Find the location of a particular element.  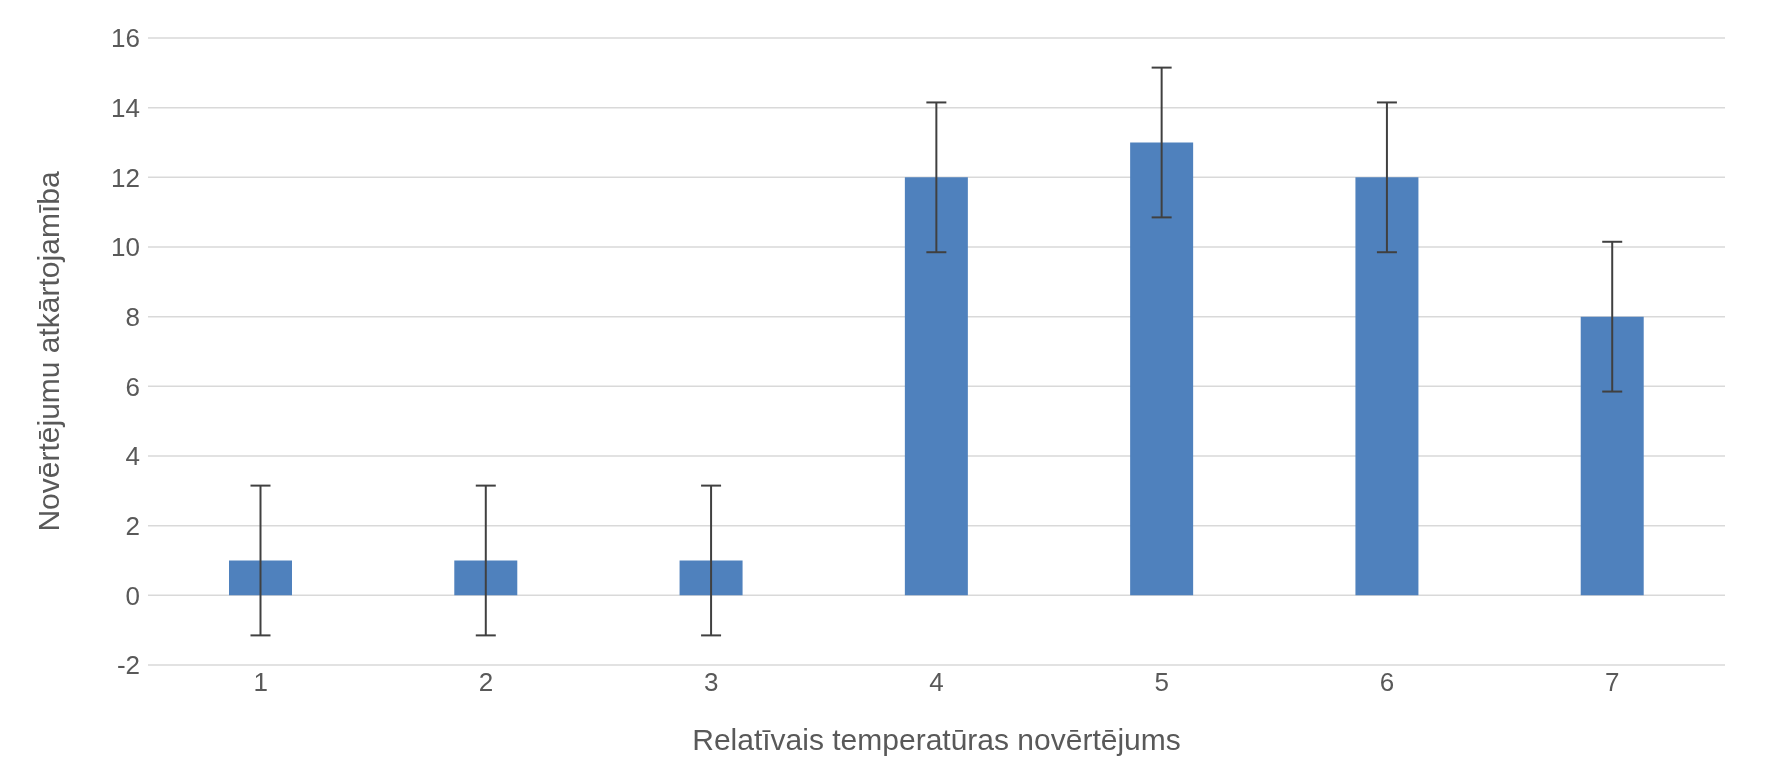

y-tick-label: 8 is located at coordinates (132, 316).